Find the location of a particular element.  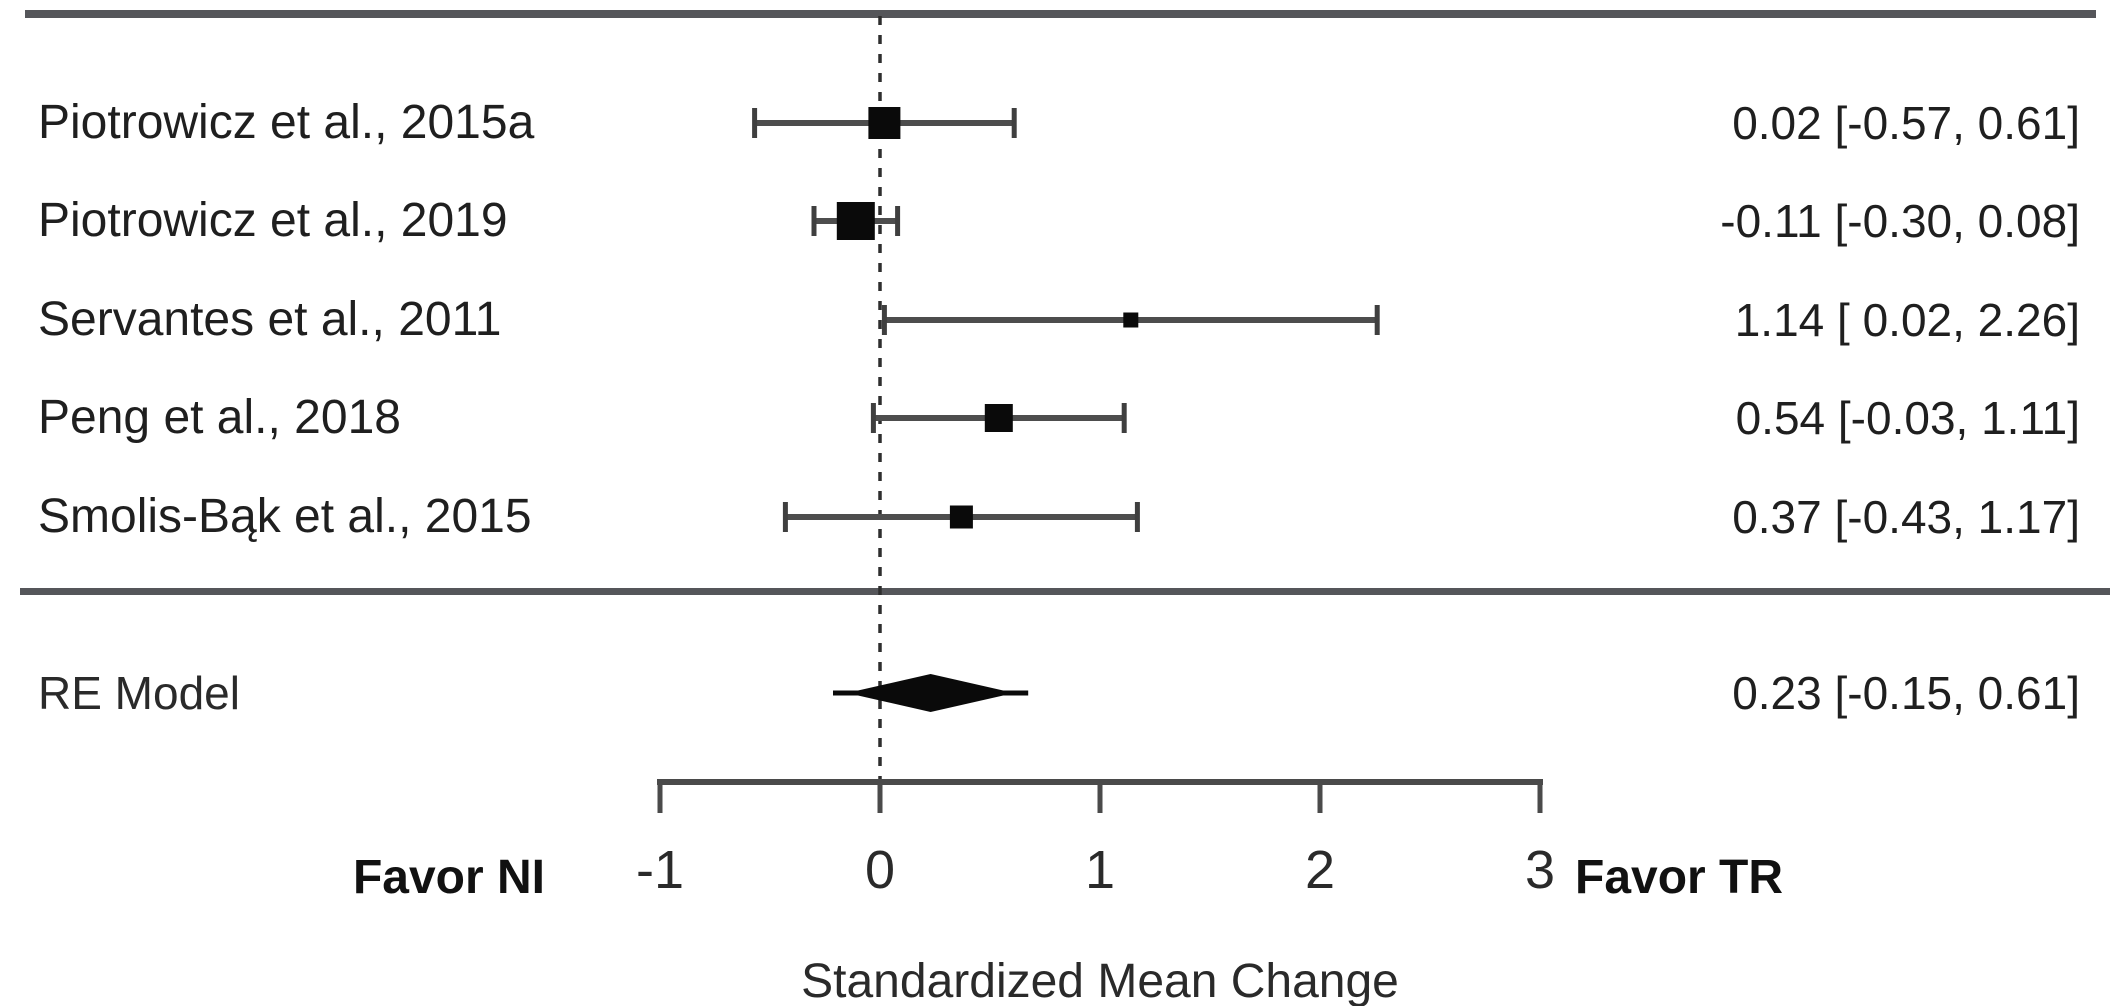

summary-diamond is located at coordinates (931, 693).